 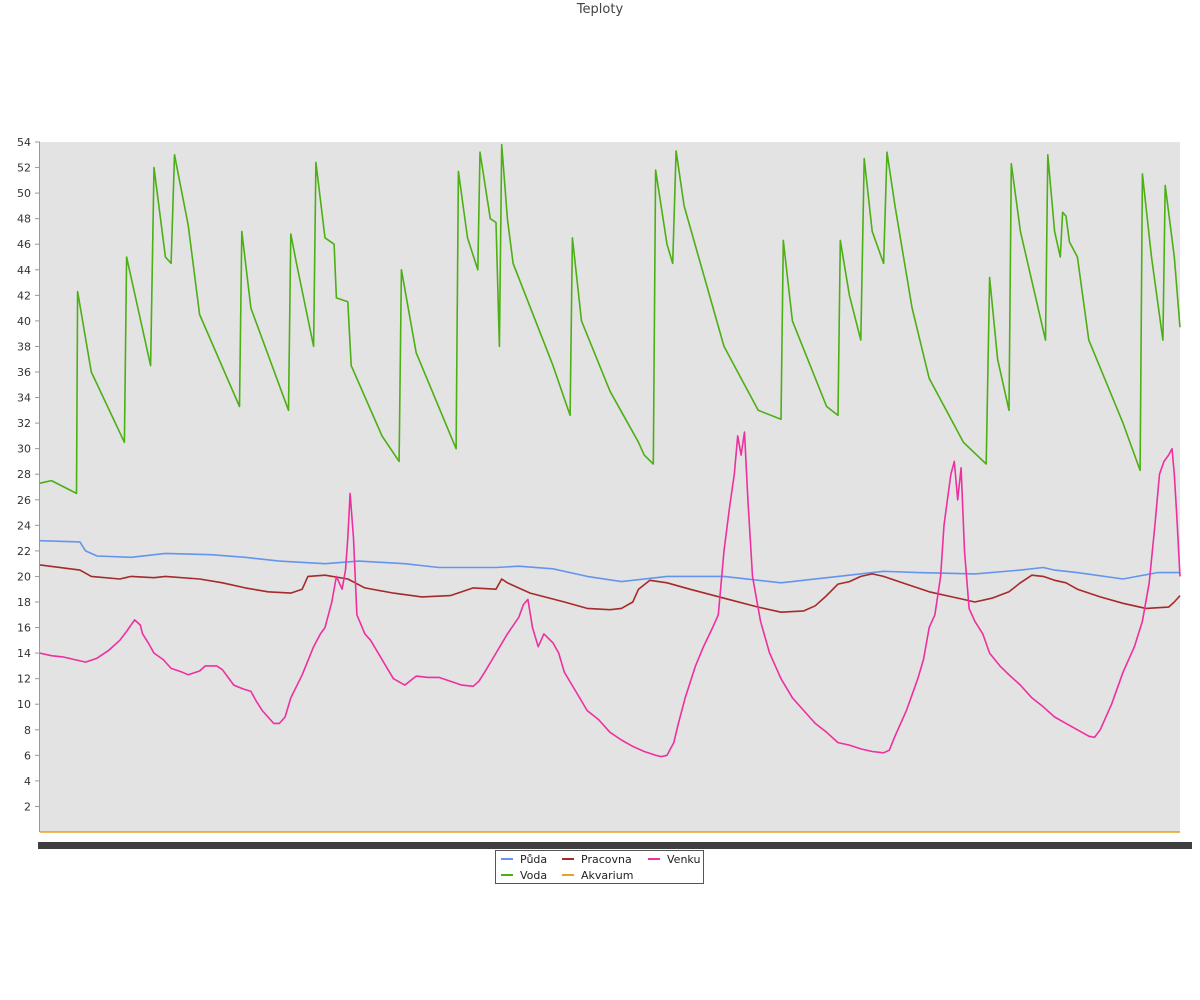 What do you see at coordinates (24, 244) in the screenshot?
I see `y-tick-label: 46` at bounding box center [24, 244].